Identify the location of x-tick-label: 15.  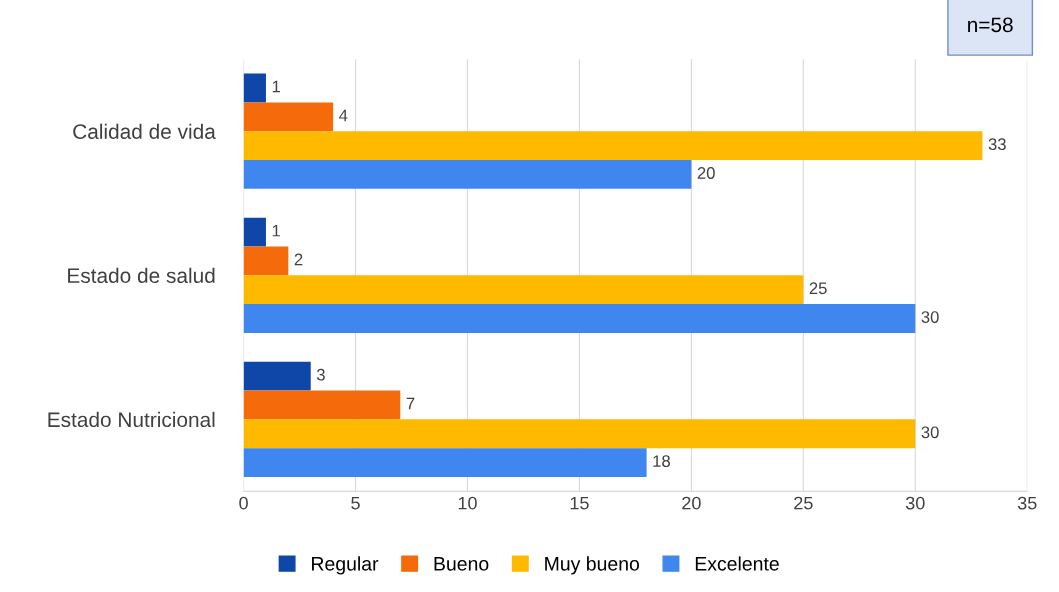
(579, 503).